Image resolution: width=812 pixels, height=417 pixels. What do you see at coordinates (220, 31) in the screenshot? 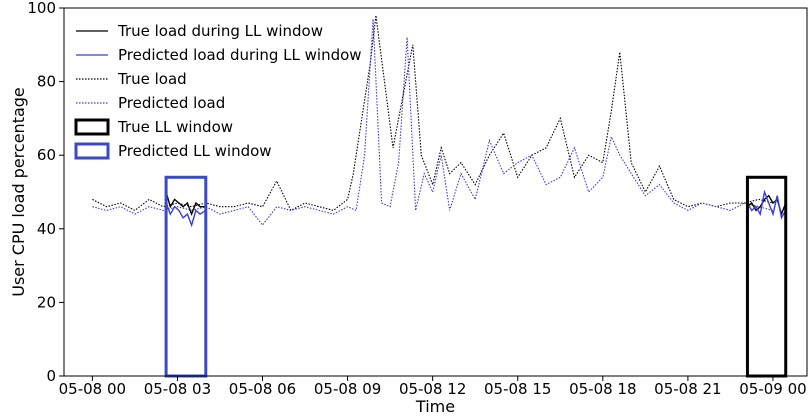
I see `legend-label-true-ll: True load during LL window` at bounding box center [220, 31].